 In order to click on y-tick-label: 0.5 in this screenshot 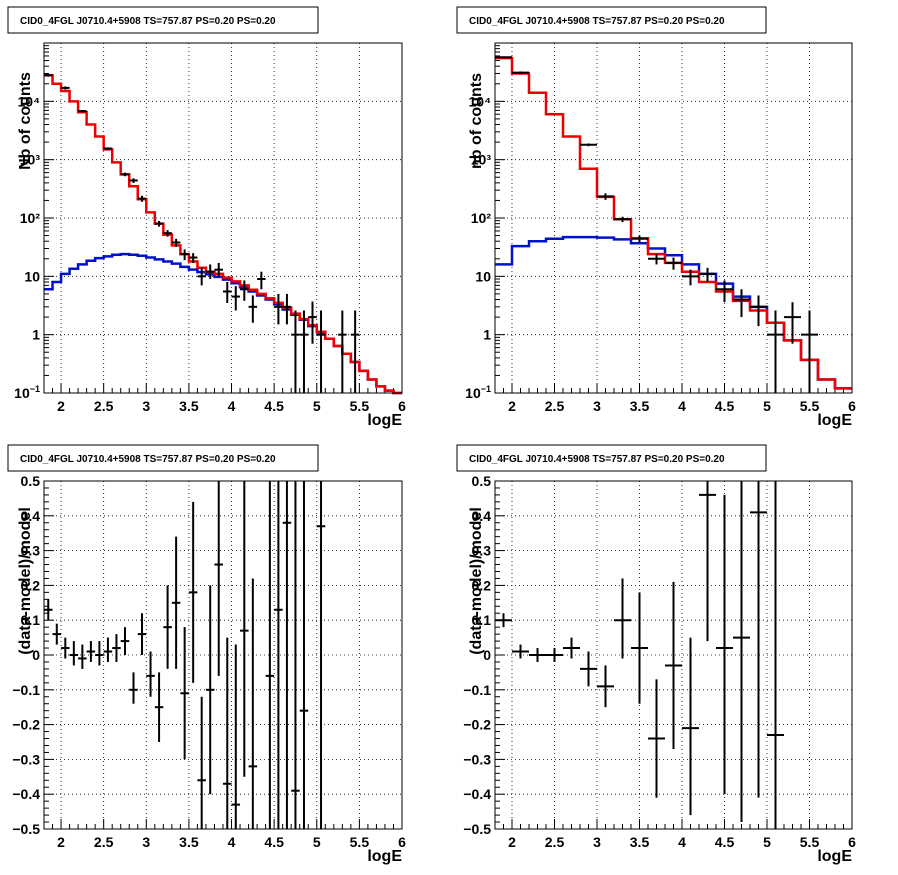, I will do `click(31, 481)`.